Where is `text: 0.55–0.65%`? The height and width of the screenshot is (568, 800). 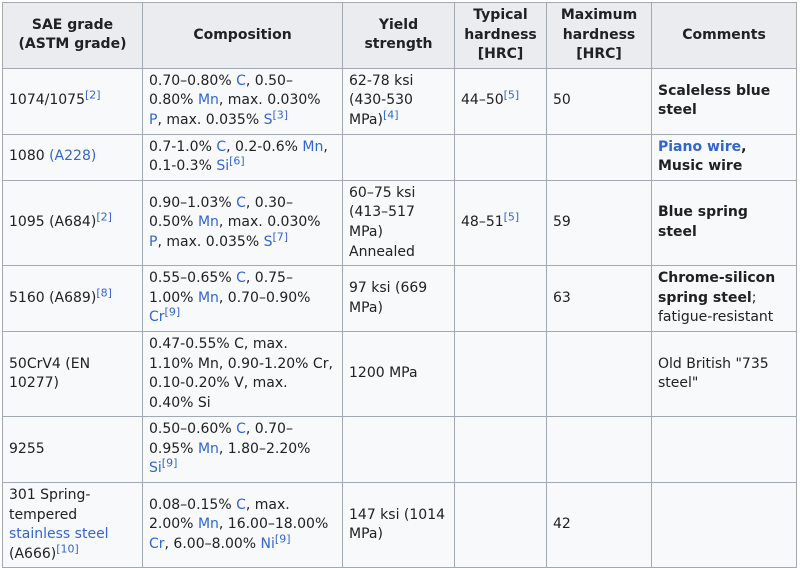 text: 0.55–0.65% is located at coordinates (193, 278).